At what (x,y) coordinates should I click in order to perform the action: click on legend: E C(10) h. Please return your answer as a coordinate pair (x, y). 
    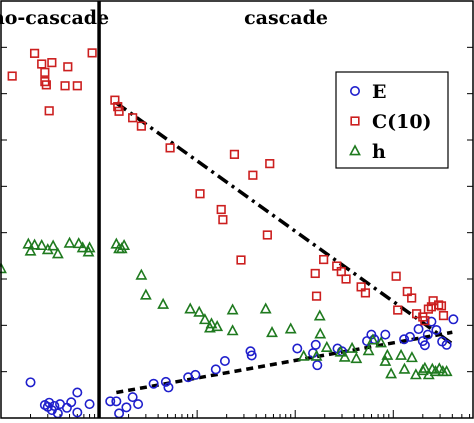
    Looking at the image, I should click on (392, 120).